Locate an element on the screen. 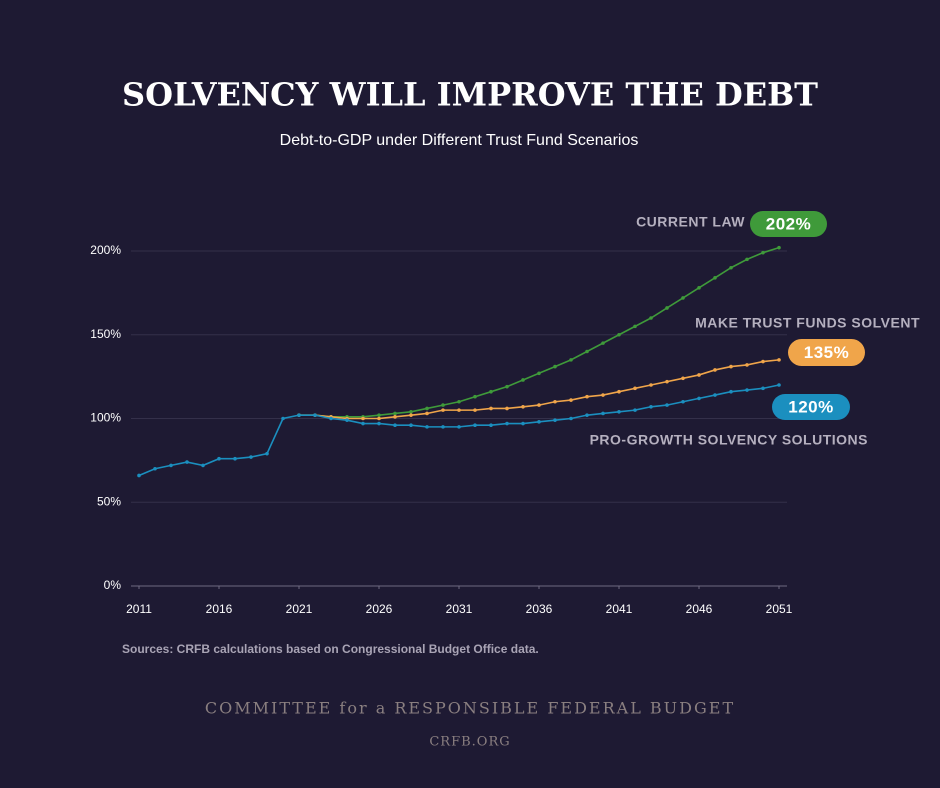  x-tick-label: 2021 is located at coordinates (299, 609).